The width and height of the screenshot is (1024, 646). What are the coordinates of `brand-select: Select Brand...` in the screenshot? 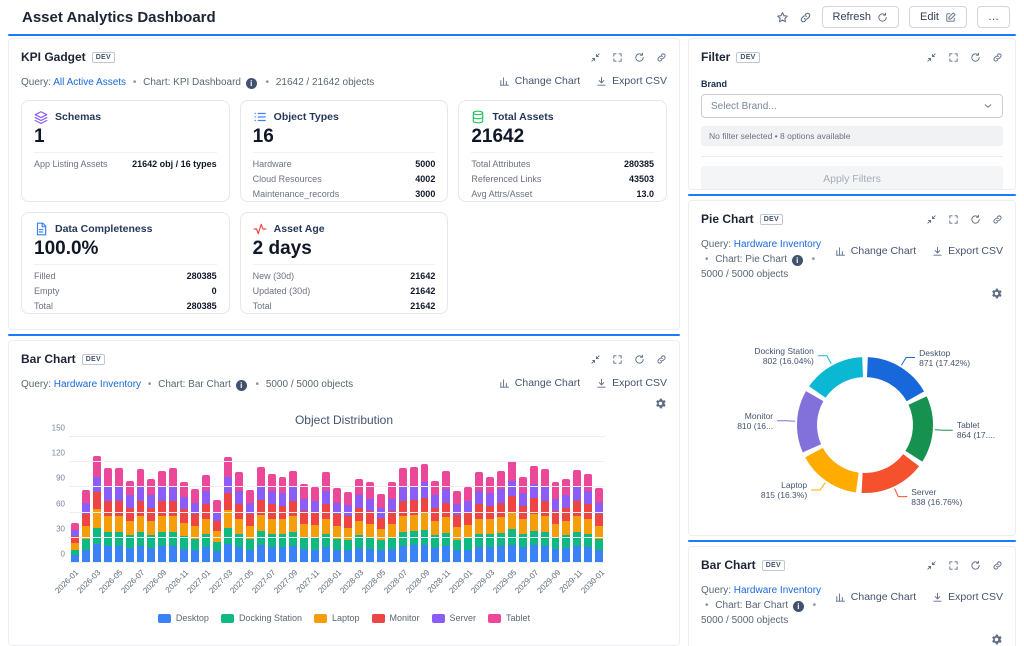 It's located at (852, 106).